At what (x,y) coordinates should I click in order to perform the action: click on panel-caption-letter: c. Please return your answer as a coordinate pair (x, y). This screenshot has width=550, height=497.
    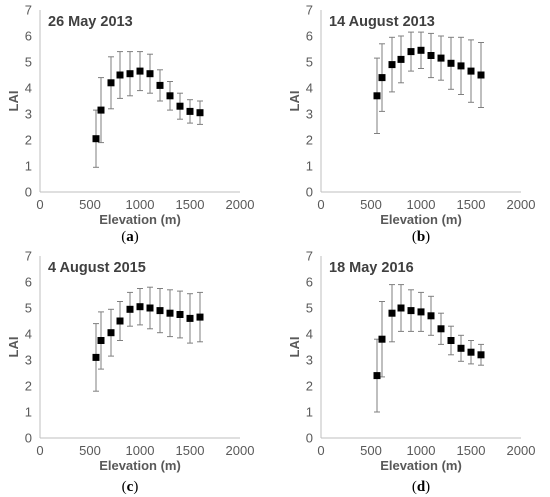
    Looking at the image, I should click on (130, 487).